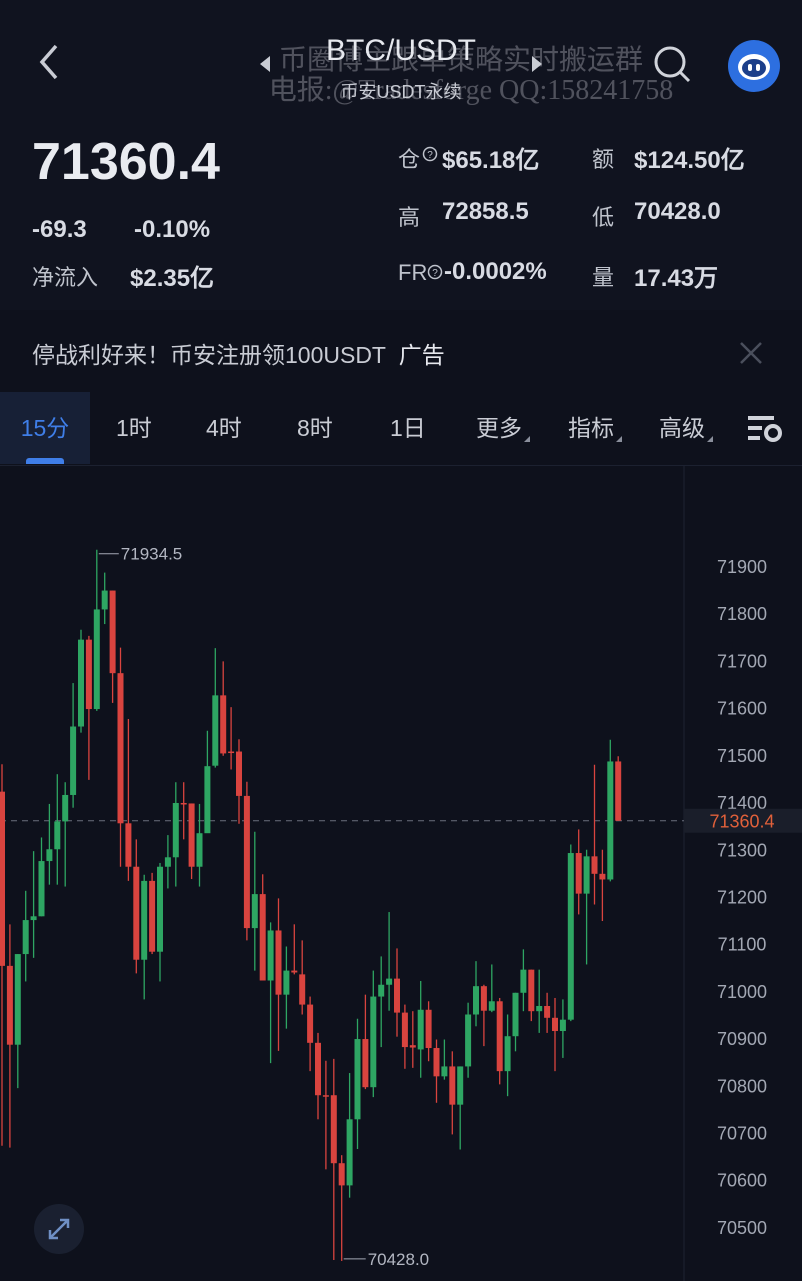 The height and width of the screenshot is (1281, 802). What do you see at coordinates (742, 1181) in the screenshot?
I see `price-tick-label: 70600` at bounding box center [742, 1181].